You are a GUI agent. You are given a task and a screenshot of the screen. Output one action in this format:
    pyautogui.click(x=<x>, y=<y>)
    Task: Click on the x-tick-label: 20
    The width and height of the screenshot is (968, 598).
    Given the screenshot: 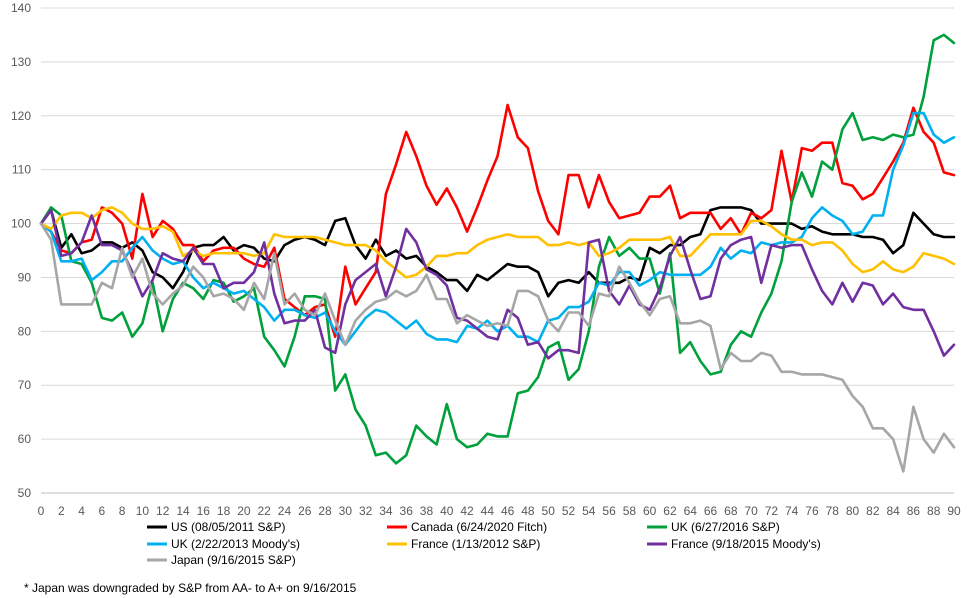 What is the action you would take?
    pyautogui.click(x=244, y=511)
    